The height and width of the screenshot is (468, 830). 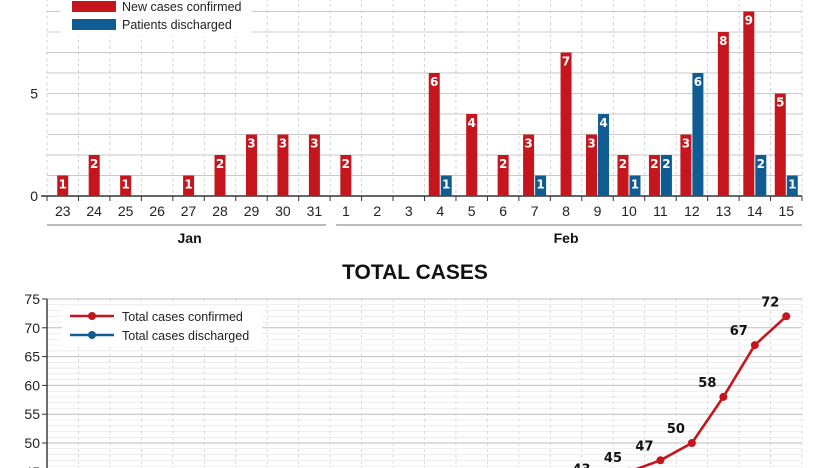 I want to click on data-point-label: 50, so click(x=676, y=429).